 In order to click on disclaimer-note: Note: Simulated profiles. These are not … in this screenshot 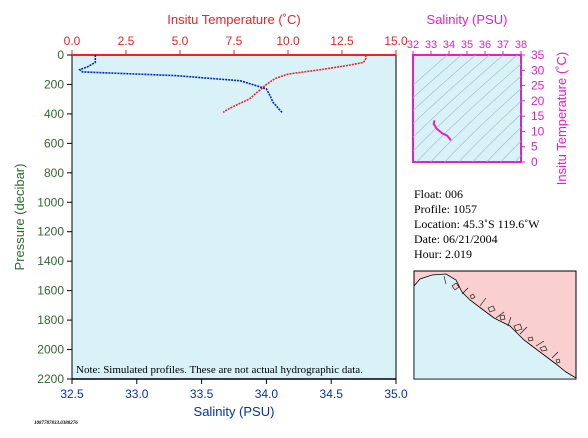, I will do `click(219, 370)`.